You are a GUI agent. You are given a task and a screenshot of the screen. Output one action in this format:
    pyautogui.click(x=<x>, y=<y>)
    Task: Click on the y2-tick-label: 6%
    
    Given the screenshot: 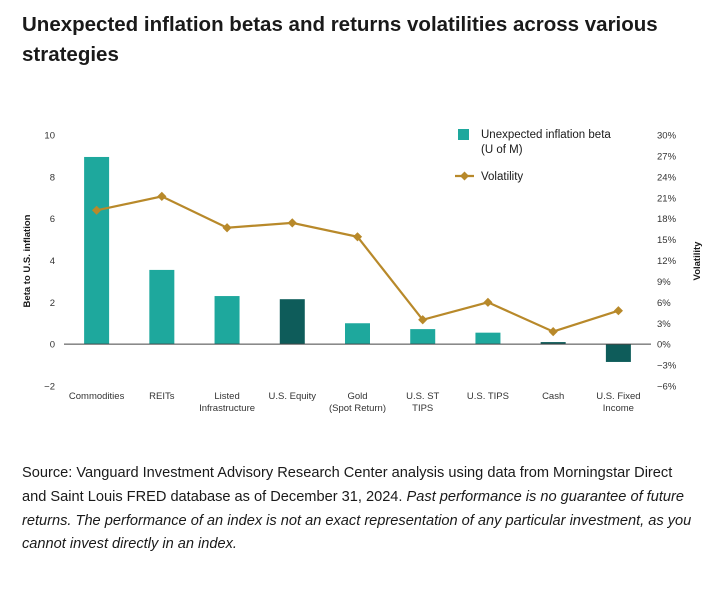 What is the action you would take?
    pyautogui.click(x=664, y=303)
    